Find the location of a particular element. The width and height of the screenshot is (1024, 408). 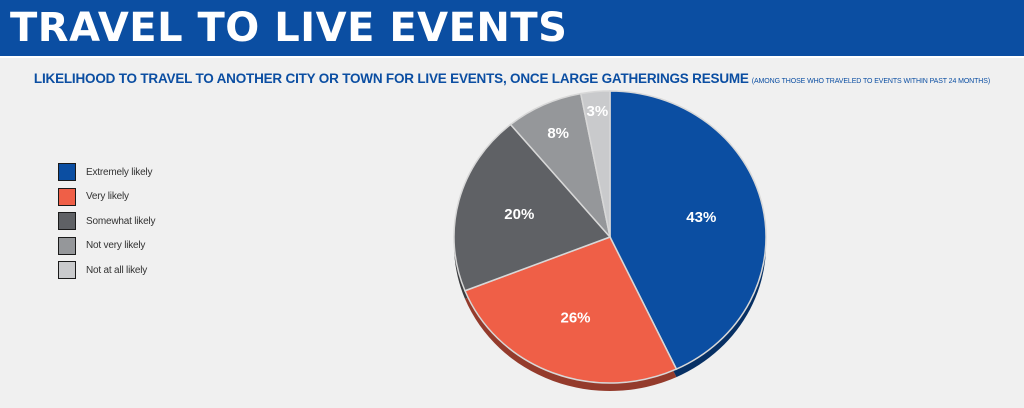

pie-labels: 43% 26% 20% 8% 3% is located at coordinates (610, 214).